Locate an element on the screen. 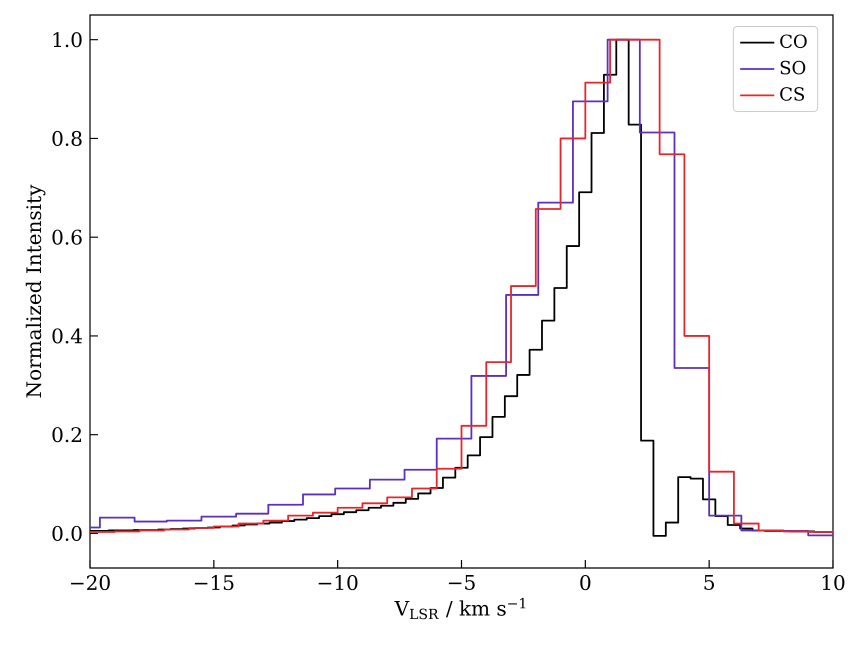 This screenshot has width=864, height=648. x-tick-label: 5 is located at coordinates (709, 582).